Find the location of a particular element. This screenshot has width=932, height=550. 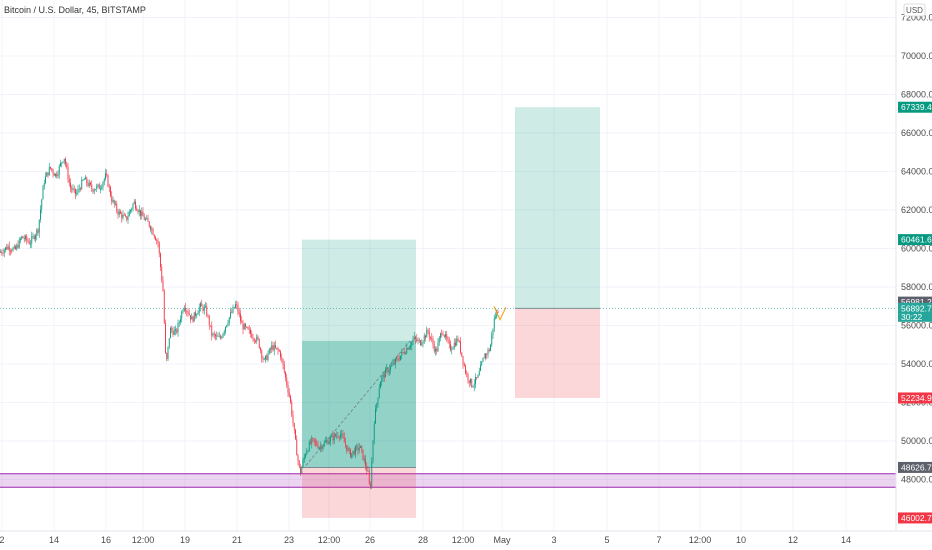

time-tick-label: 23 is located at coordinates (289, 540).